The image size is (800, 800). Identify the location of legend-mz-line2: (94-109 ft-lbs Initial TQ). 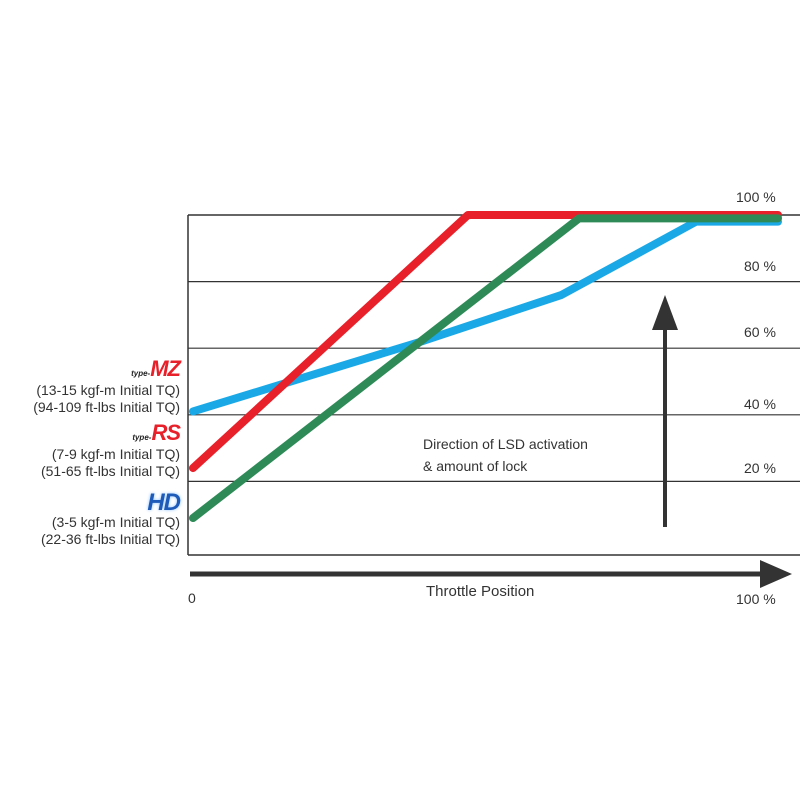
(106, 407).